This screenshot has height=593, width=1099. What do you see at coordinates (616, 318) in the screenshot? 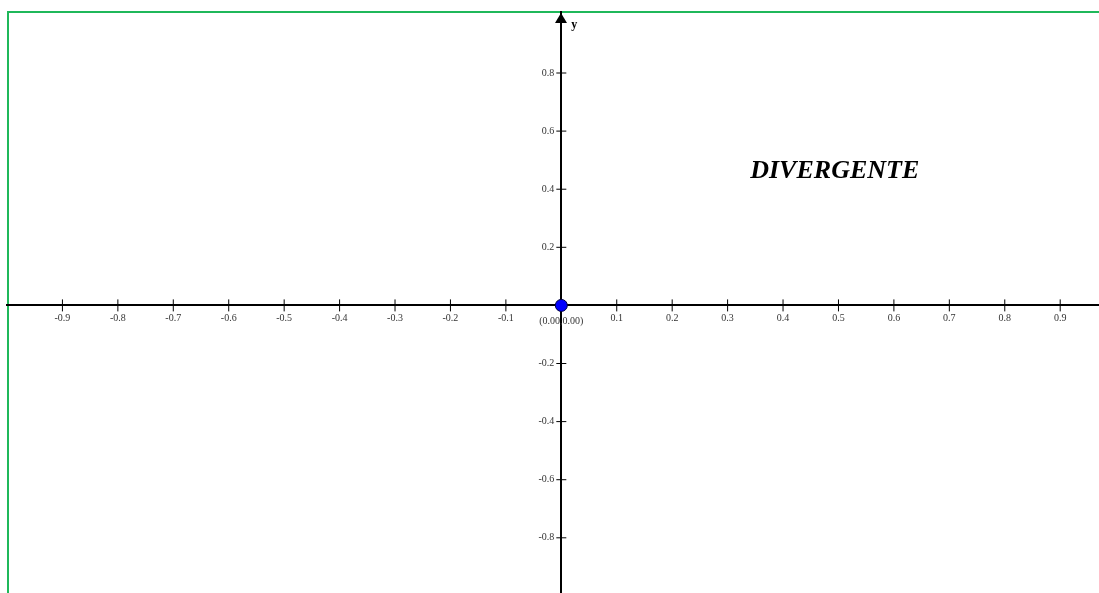
I see `x-tick-label: 0.1` at bounding box center [616, 318].